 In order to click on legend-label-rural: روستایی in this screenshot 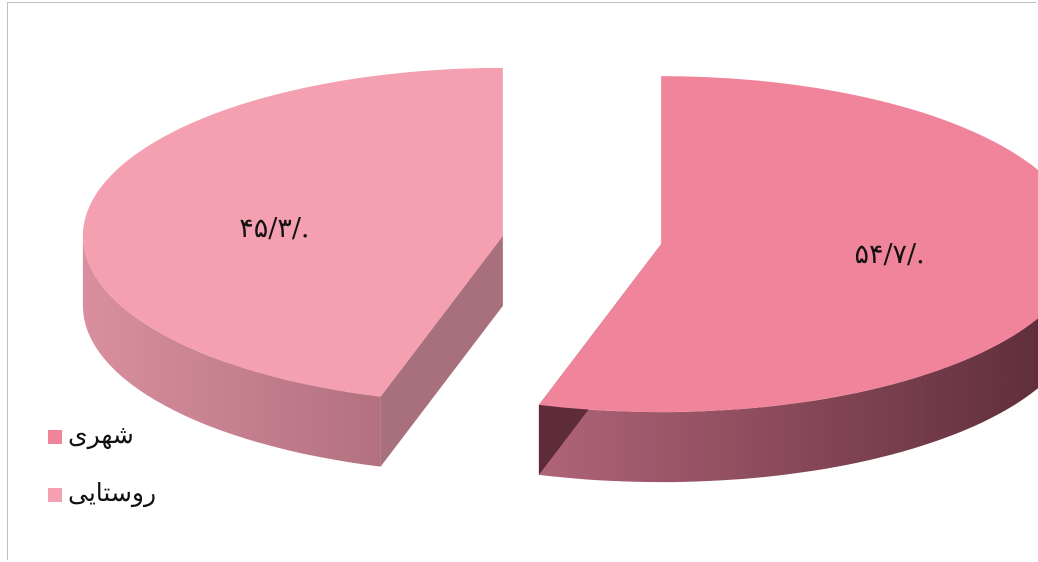, I will do `click(112, 492)`.